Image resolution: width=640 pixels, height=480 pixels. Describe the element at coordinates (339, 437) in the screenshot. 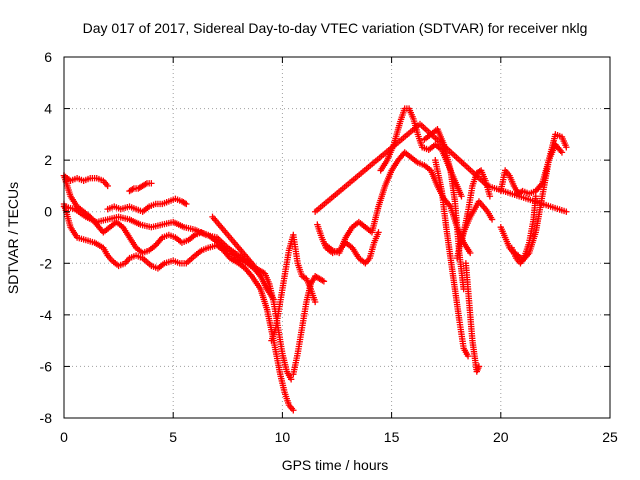

I see `x-tick-labels: 0 5 10 15 20 25` at that location.